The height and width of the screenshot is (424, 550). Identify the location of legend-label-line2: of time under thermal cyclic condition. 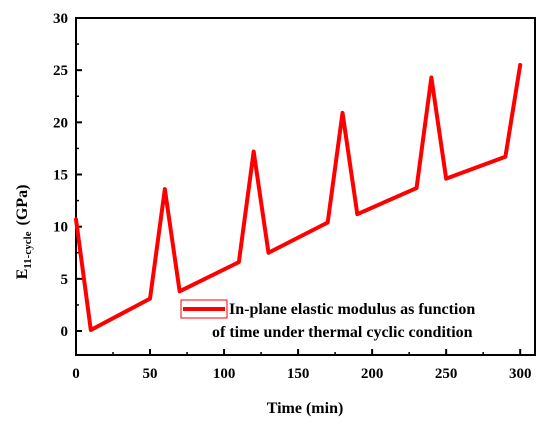
(342, 332).